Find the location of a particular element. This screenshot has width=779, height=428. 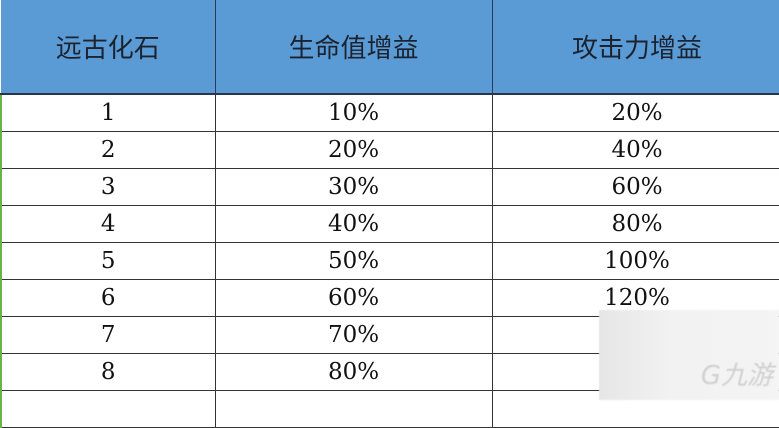

table-row: 5 50% 100% is located at coordinates (389, 261).